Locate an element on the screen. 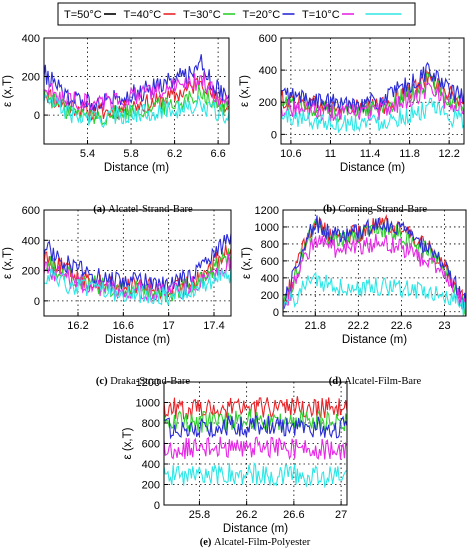  legend-label: T=40°C is located at coordinates (143, 15).